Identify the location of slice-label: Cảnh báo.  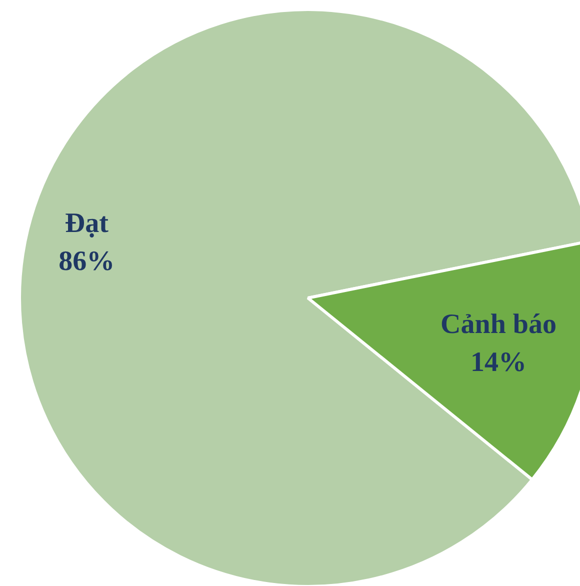
(498, 324).